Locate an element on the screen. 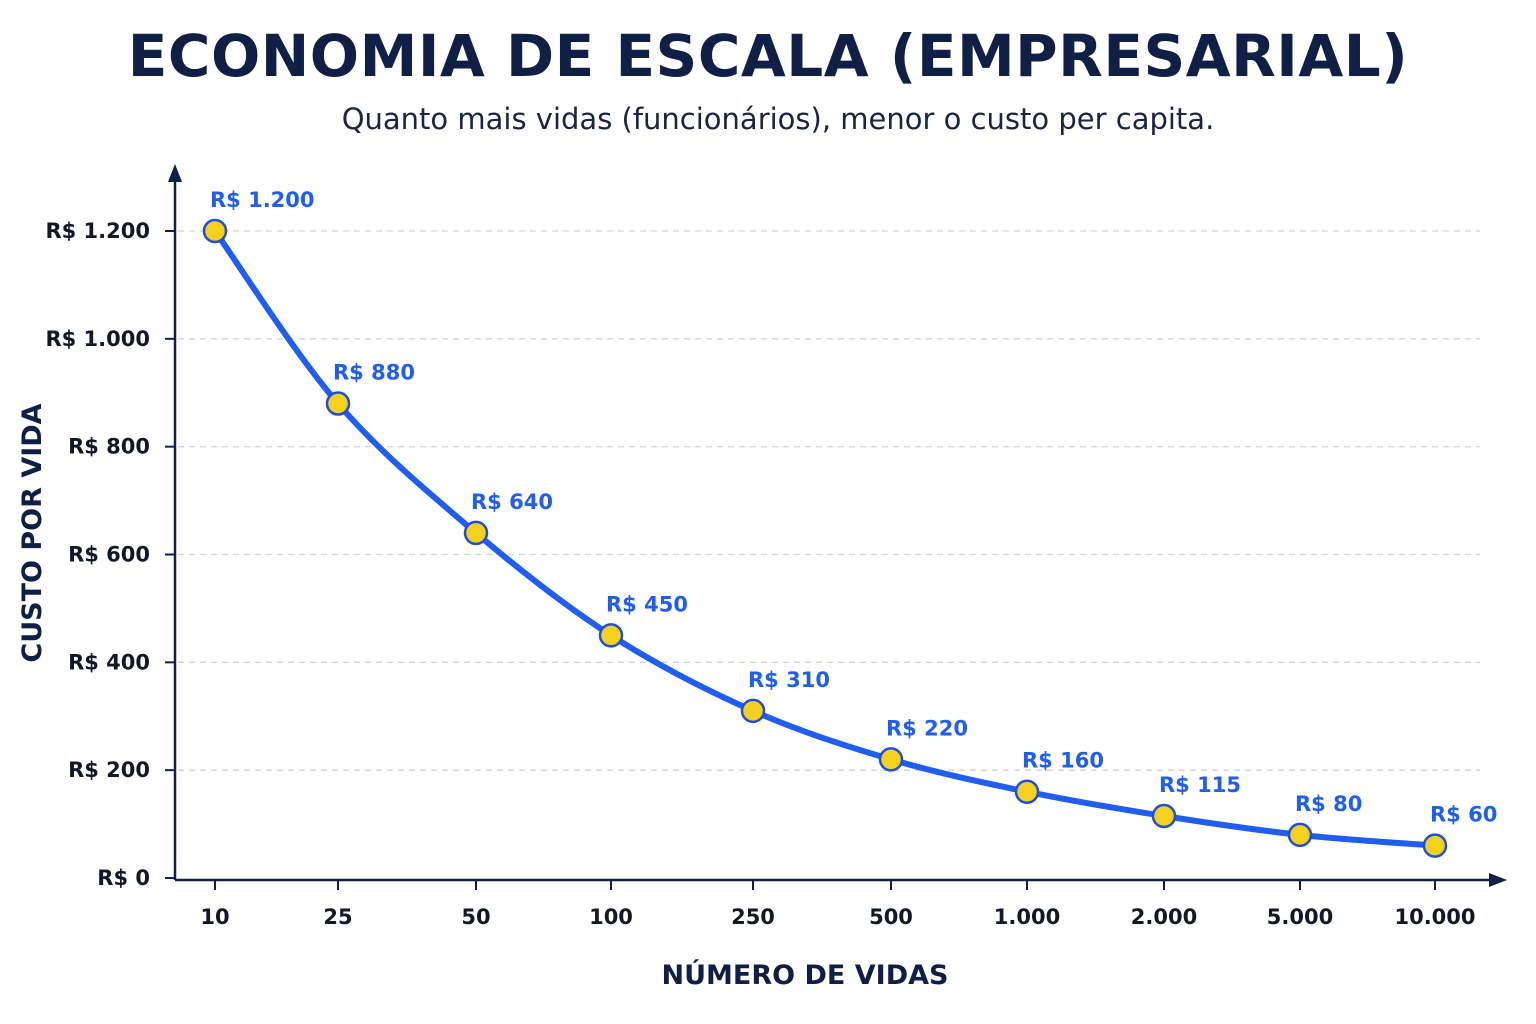 This screenshot has height=1024, width=1536. y-tick-label: R$ 200 is located at coordinates (109, 770).